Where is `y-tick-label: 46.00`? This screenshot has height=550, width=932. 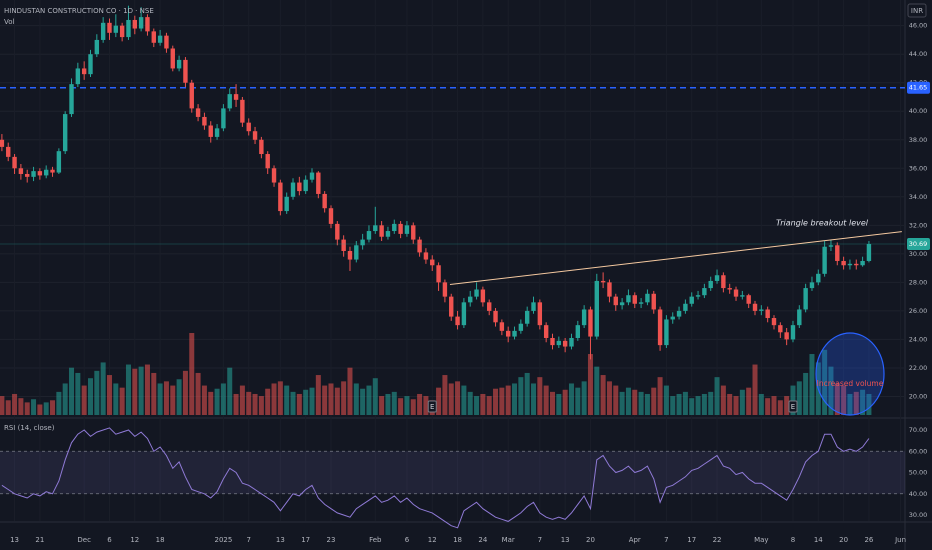 y-tick-label: 46.00 is located at coordinates (918, 26).